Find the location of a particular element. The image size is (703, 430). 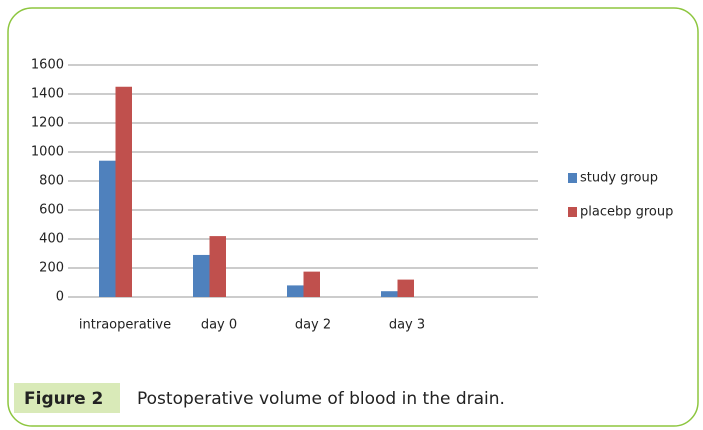

y-tick-label: 1600 is located at coordinates (47, 65).